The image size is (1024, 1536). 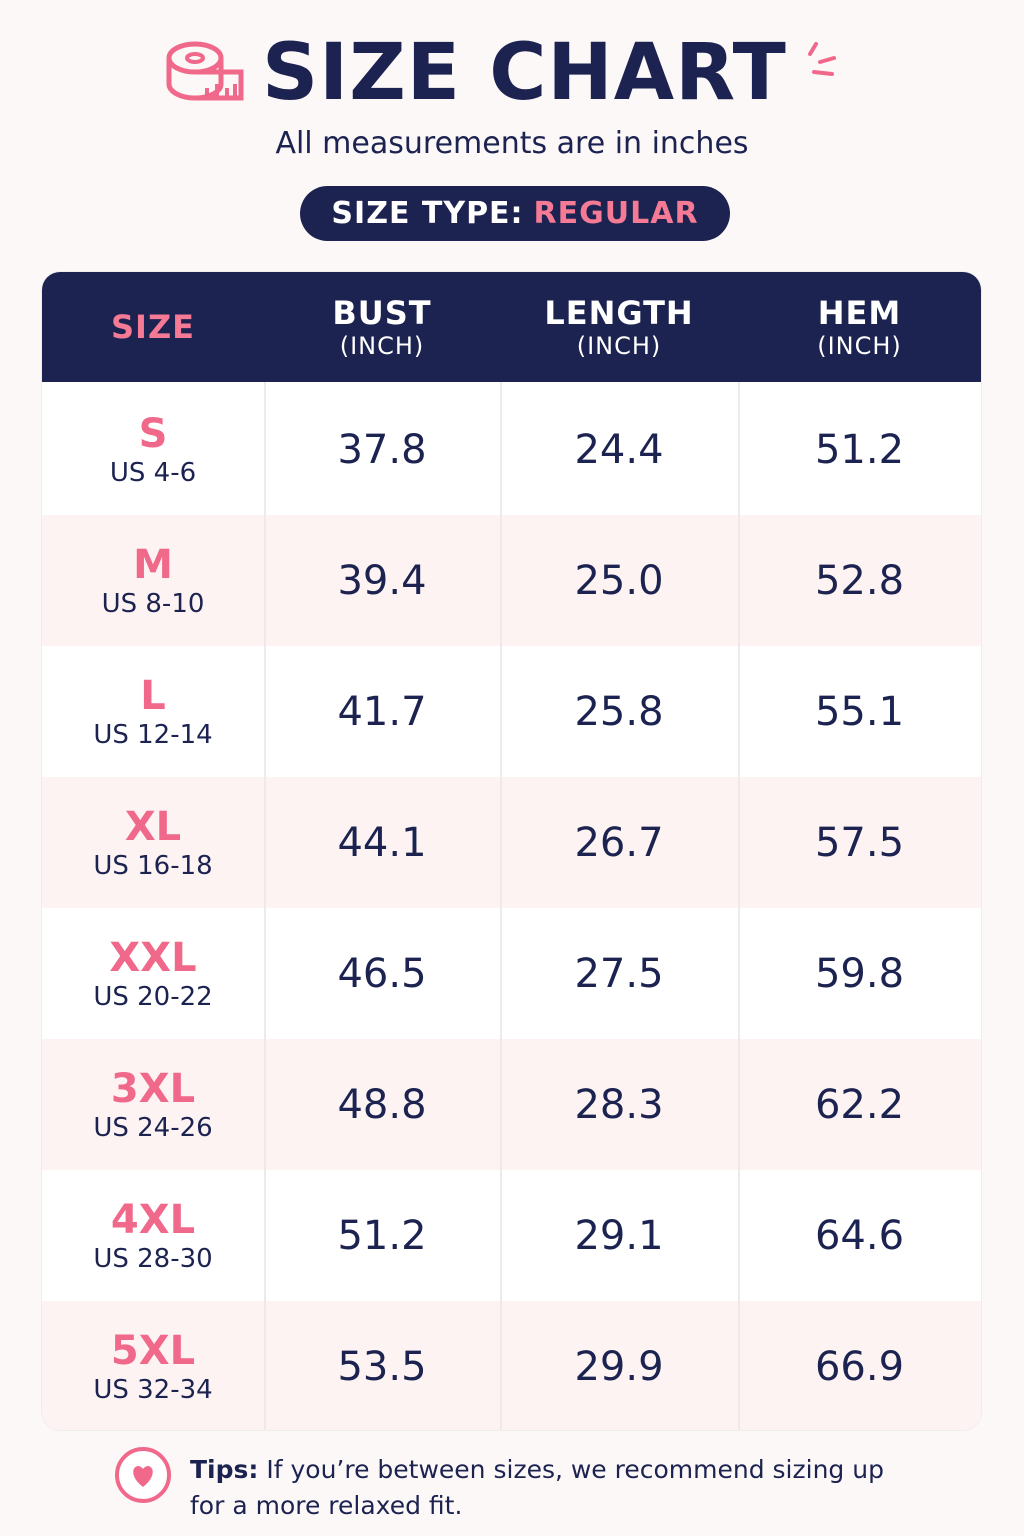 I want to click on value: 39.4, so click(x=382, y=580).